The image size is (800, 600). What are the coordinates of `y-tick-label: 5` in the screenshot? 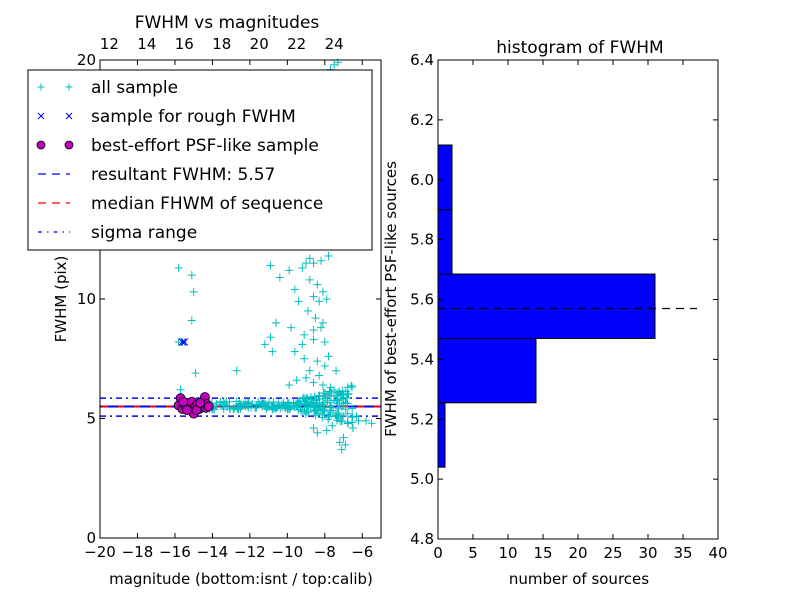 It's located at (91, 419).